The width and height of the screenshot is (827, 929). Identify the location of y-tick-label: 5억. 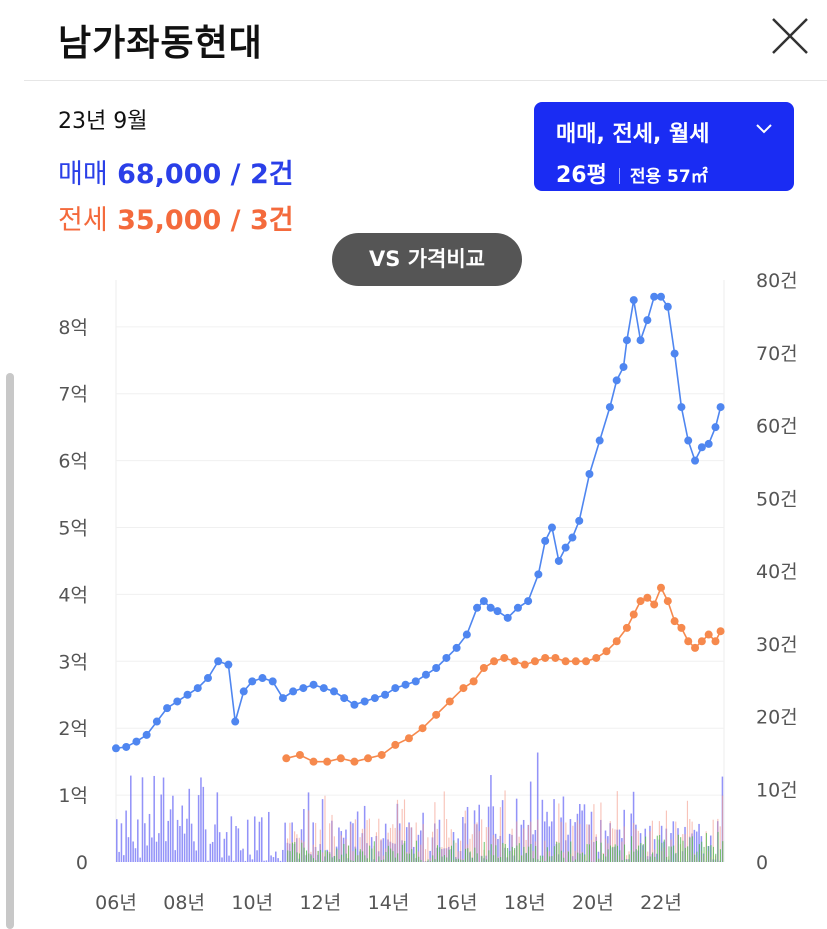
(73, 529).